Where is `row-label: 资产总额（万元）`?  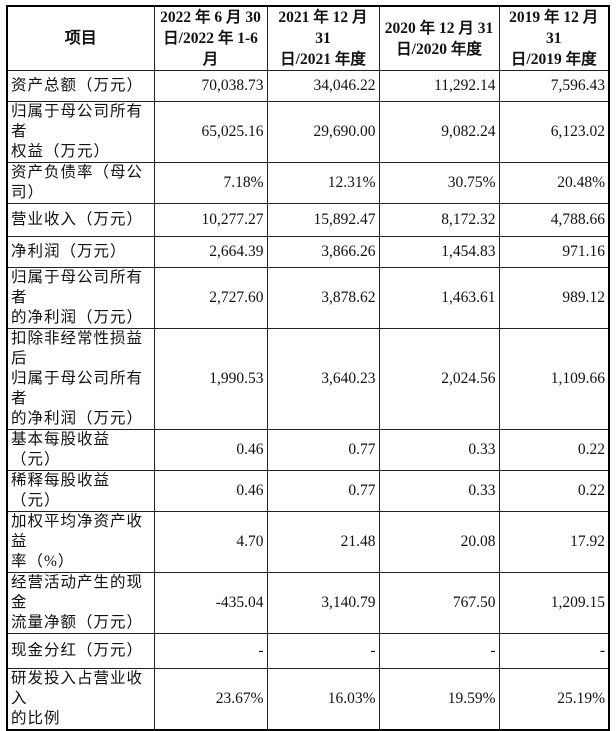
row-label: 资产总额（万元） is located at coordinates (80, 86).